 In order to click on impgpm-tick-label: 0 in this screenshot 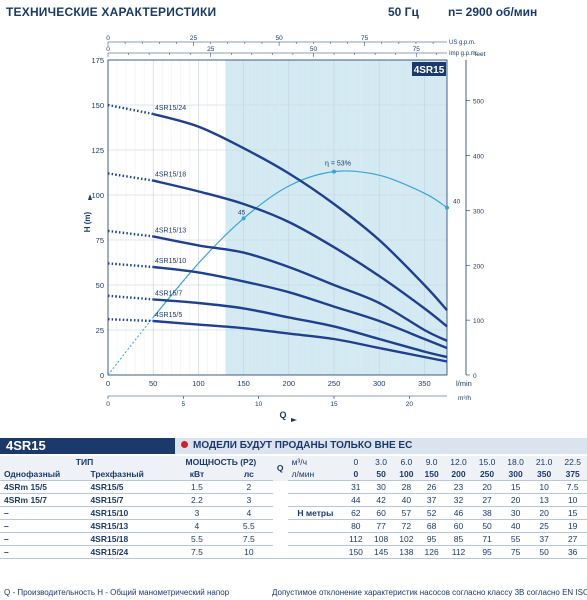, I will do `click(108, 49)`.